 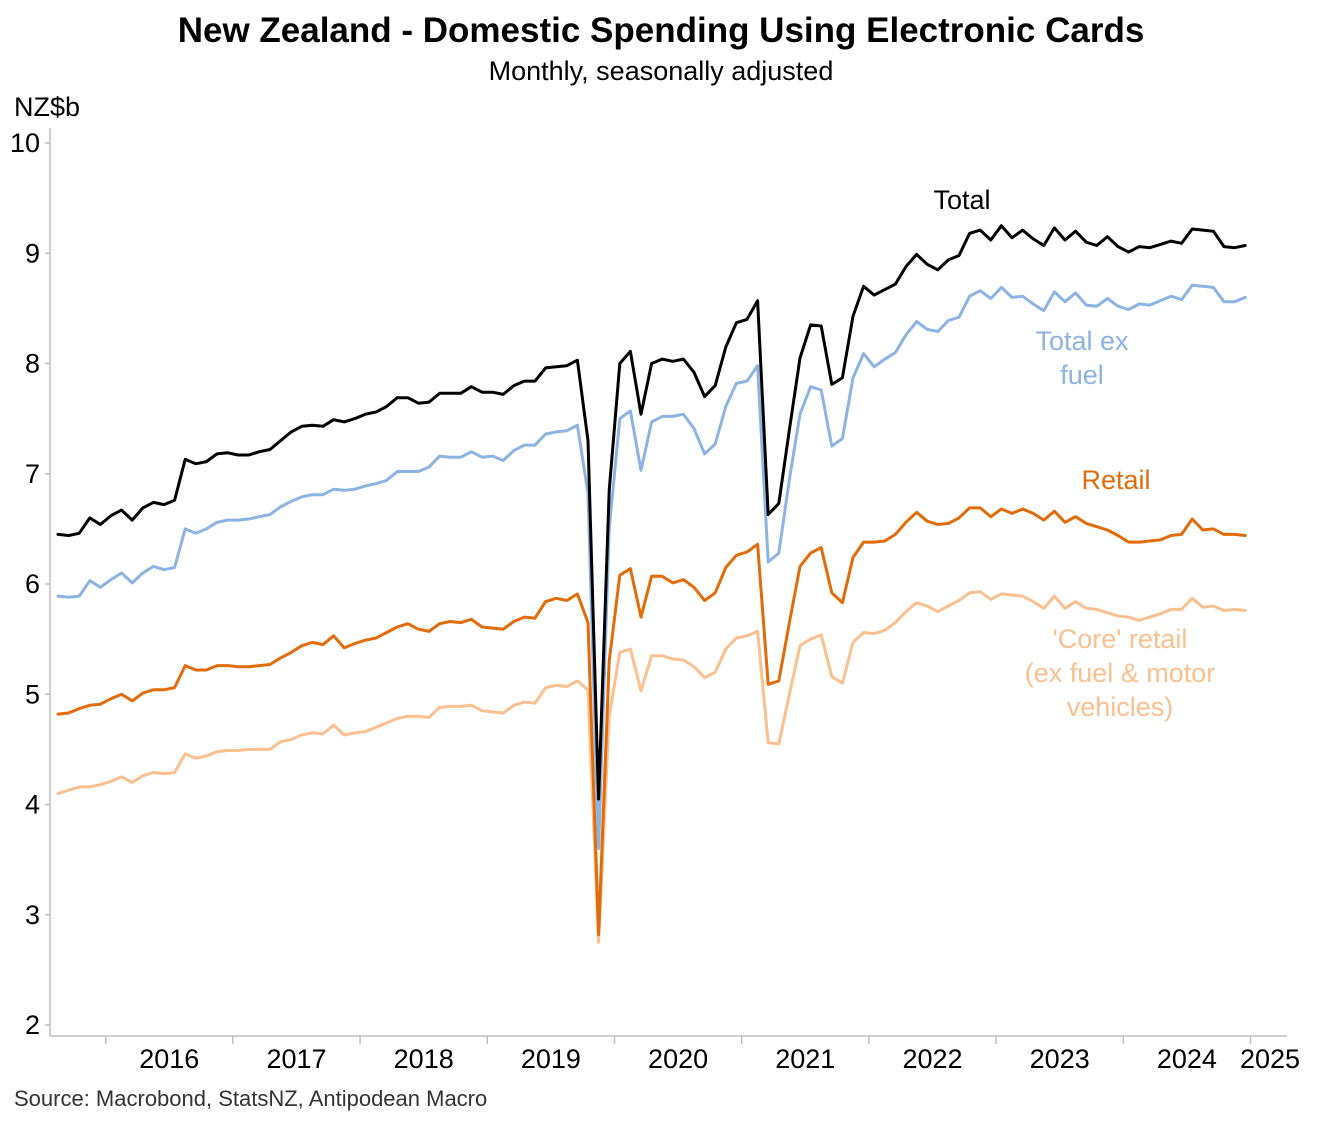 What do you see at coordinates (1082, 358) in the screenshot?
I see `total-ex-fuel-label: Total ex fuel` at bounding box center [1082, 358].